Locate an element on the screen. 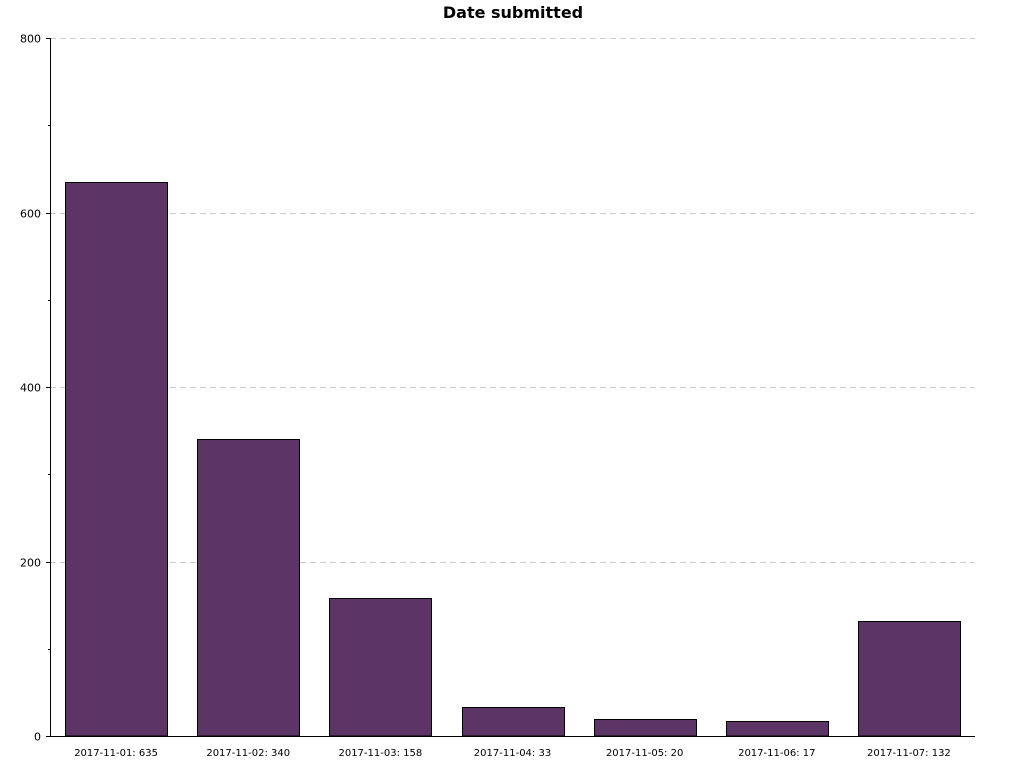 The height and width of the screenshot is (768, 1024). x-tick-label-2017-11-05: 2017-11-05: 20 is located at coordinates (644, 753).